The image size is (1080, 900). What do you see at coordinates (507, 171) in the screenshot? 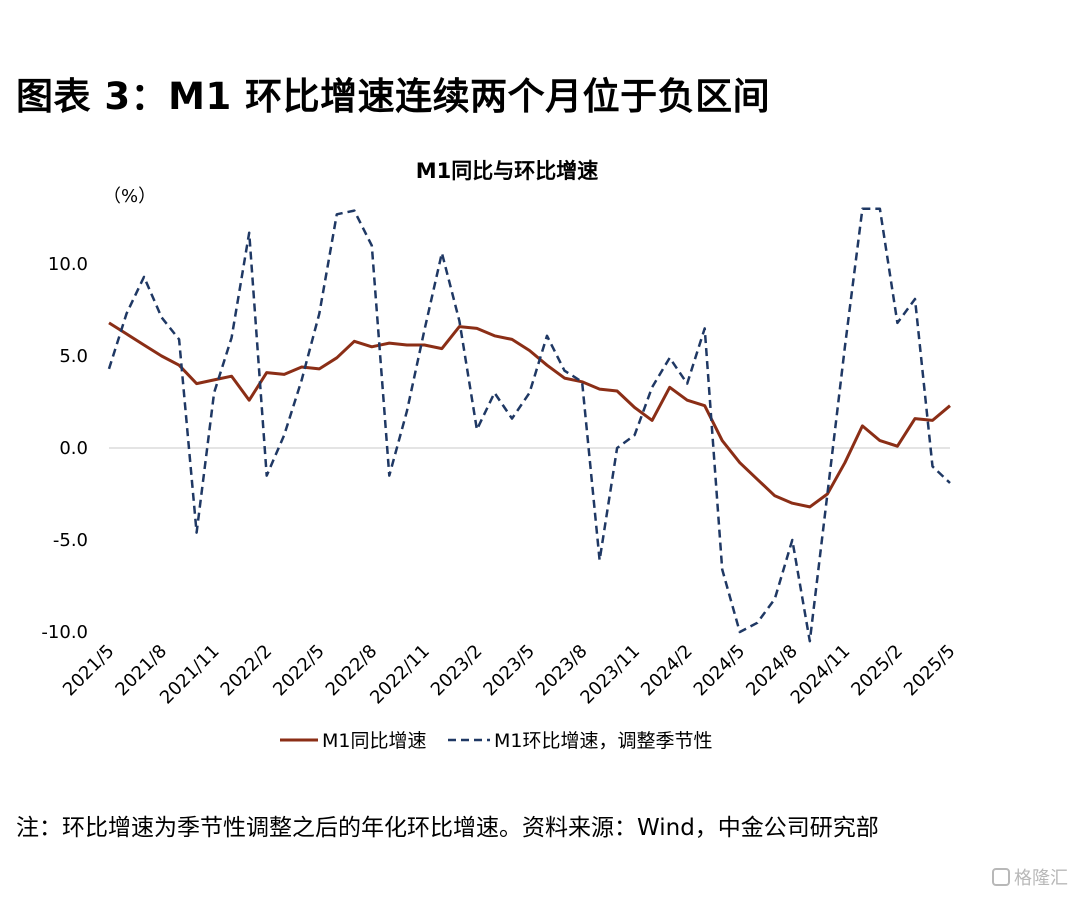
I see `chart-title: M1同比与环比增速` at bounding box center [507, 171].